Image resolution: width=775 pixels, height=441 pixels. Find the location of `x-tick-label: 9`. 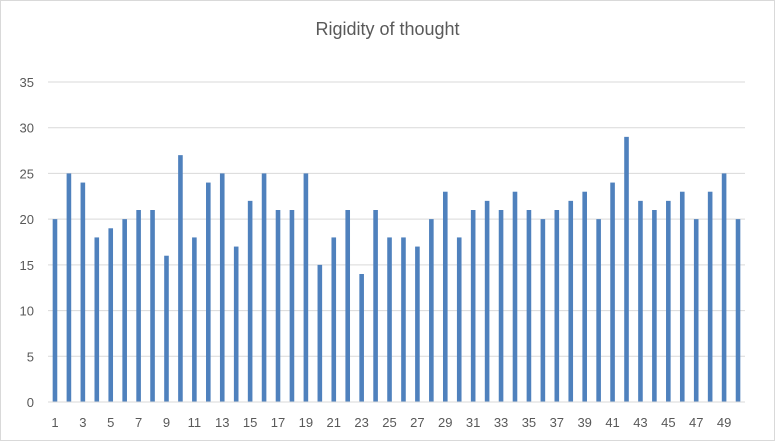

x-tick-label: 9 is located at coordinates (166, 422).